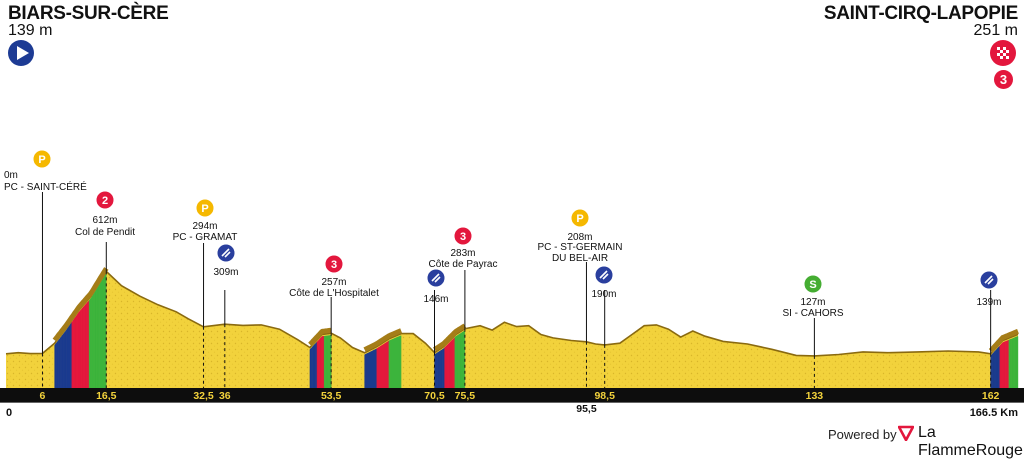  Describe the element at coordinates (333, 282) in the screenshot. I see `point-altitude: 257m` at that location.